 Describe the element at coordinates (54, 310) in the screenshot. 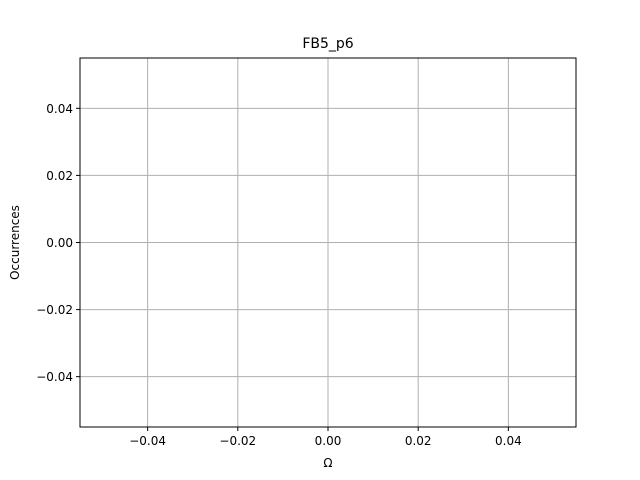

I see `y-tick-label: −0.02` at that location.